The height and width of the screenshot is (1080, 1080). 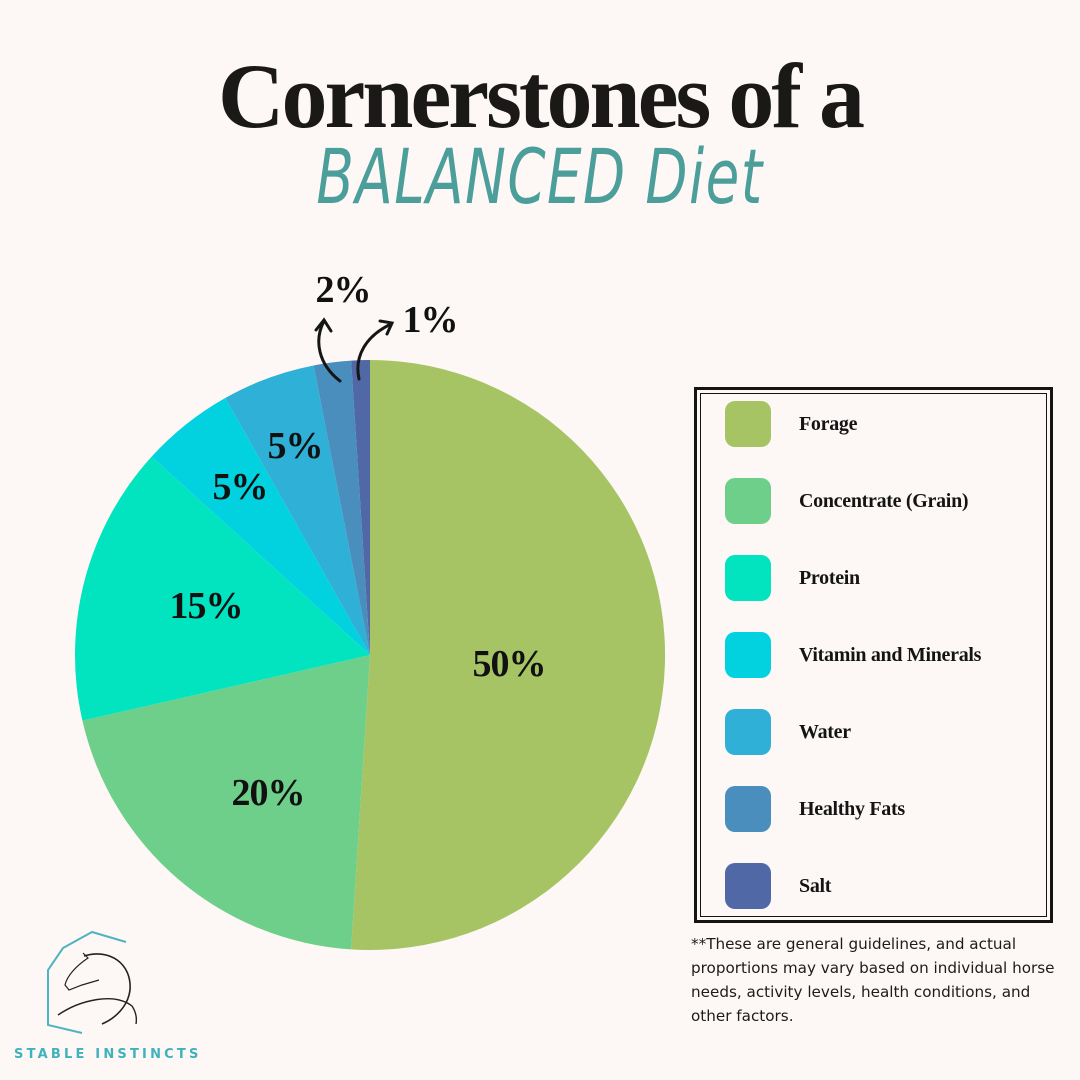 I want to click on legend-item-vitamins: Vitamin and Minerals, so click(x=853, y=655).